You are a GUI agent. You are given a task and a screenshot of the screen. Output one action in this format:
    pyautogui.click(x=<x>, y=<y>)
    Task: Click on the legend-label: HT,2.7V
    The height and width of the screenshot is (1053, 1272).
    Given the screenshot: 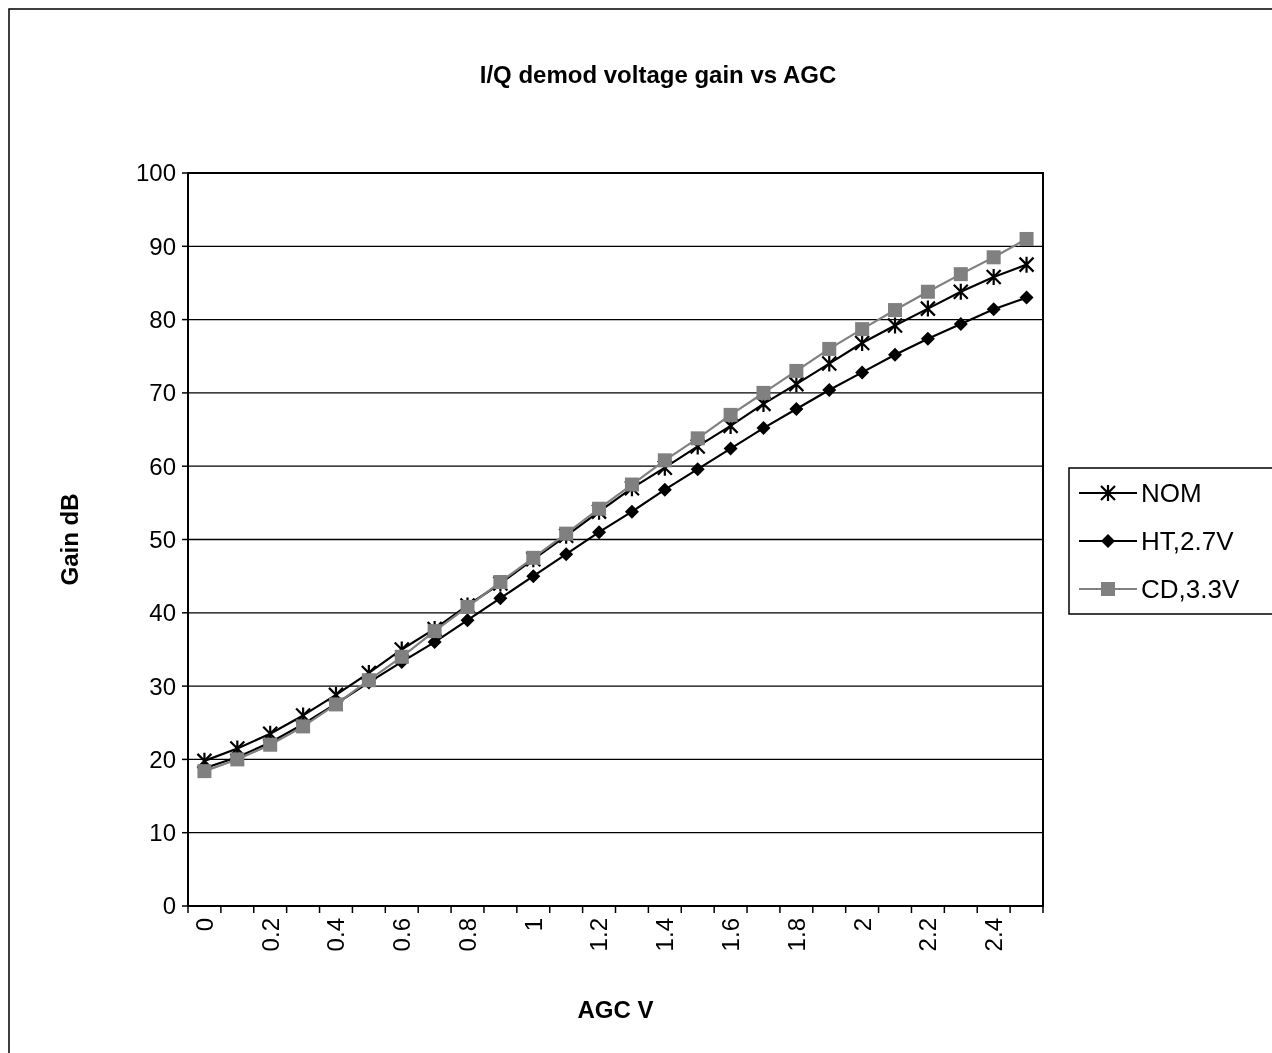 What is the action you would take?
    pyautogui.click(x=1188, y=541)
    